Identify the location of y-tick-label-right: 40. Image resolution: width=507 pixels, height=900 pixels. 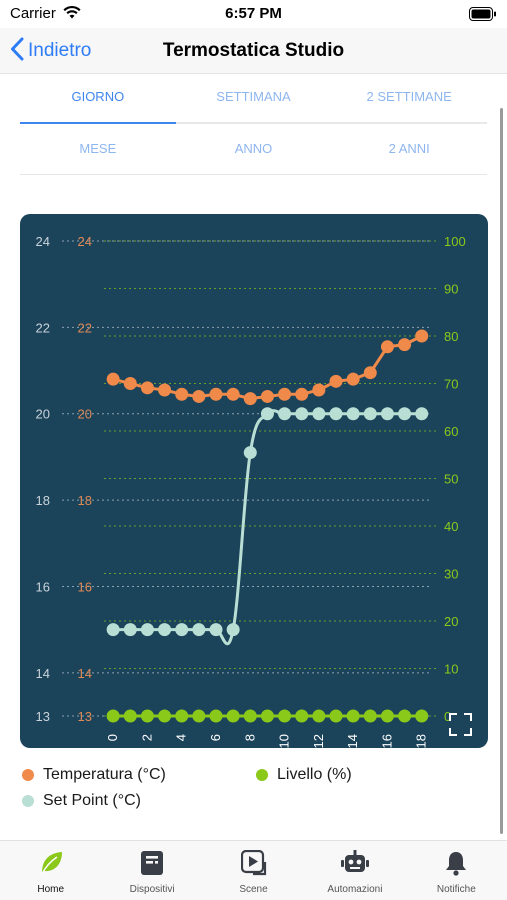
(451, 526).